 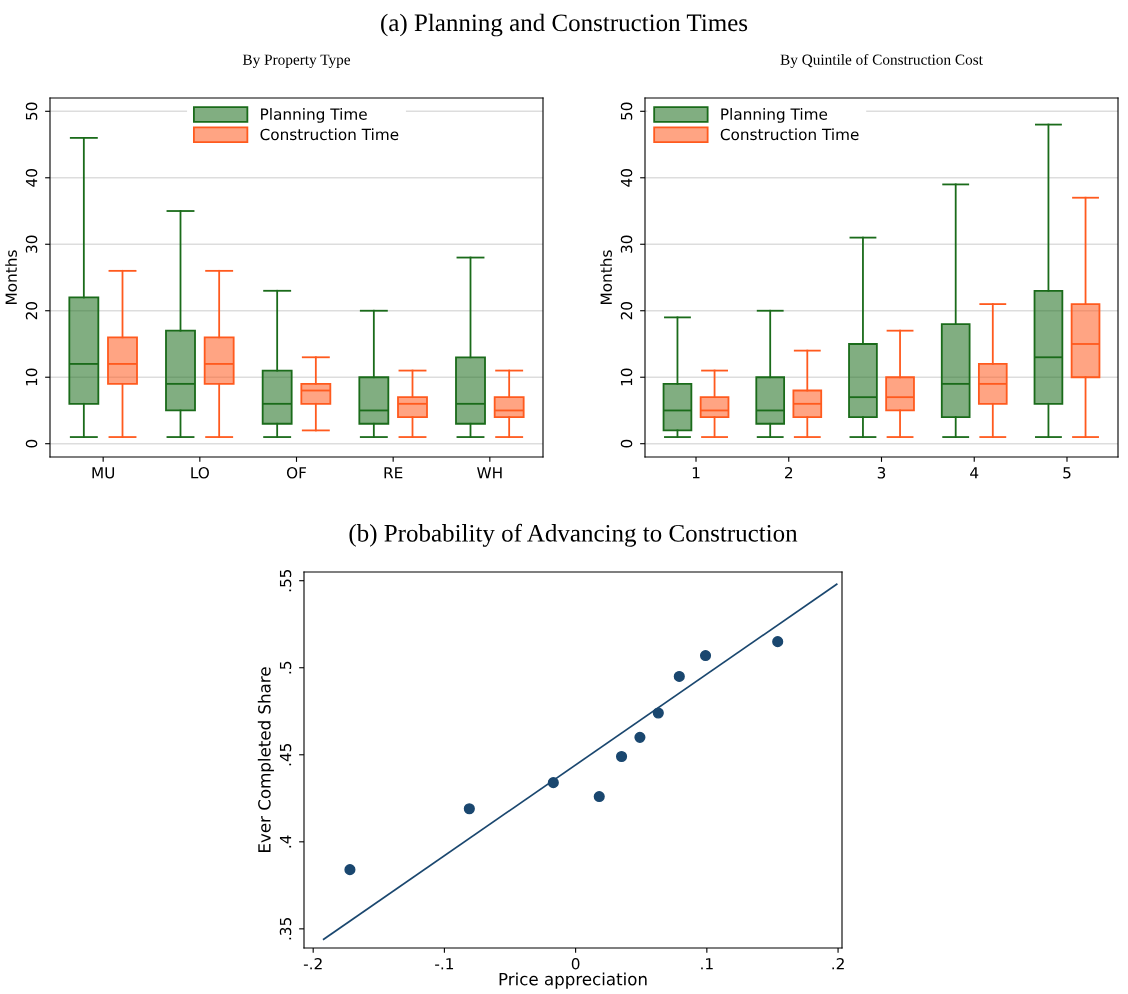 I want to click on y-axis-title: Ever Completed Share, so click(x=265, y=759).